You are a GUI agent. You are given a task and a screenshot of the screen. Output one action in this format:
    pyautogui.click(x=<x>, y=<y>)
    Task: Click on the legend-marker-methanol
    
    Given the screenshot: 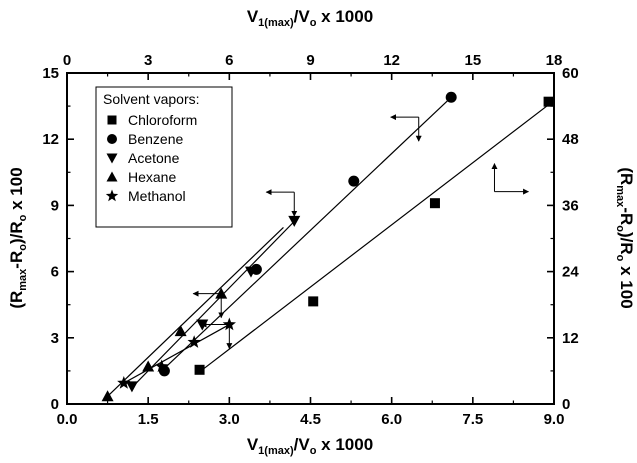 What is the action you would take?
    pyautogui.click(x=112, y=195)
    